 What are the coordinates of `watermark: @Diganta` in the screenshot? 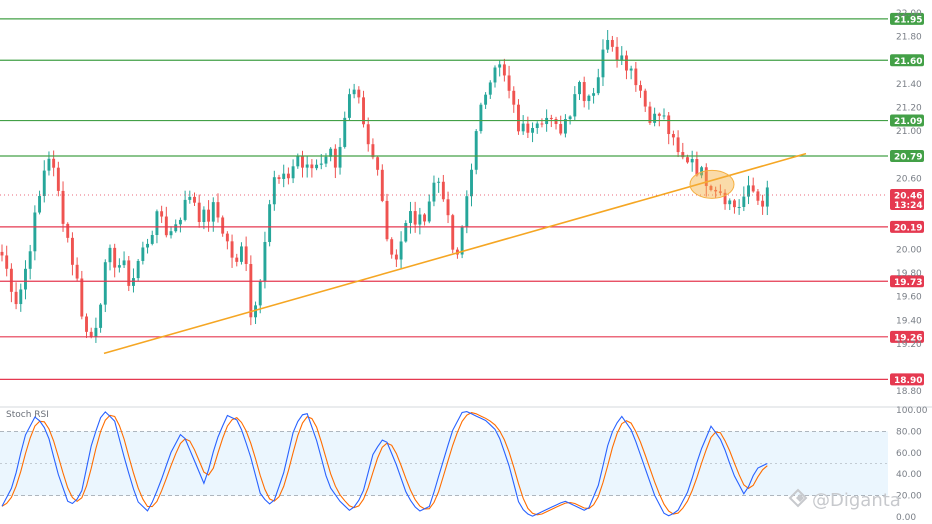 It's located at (844, 499).